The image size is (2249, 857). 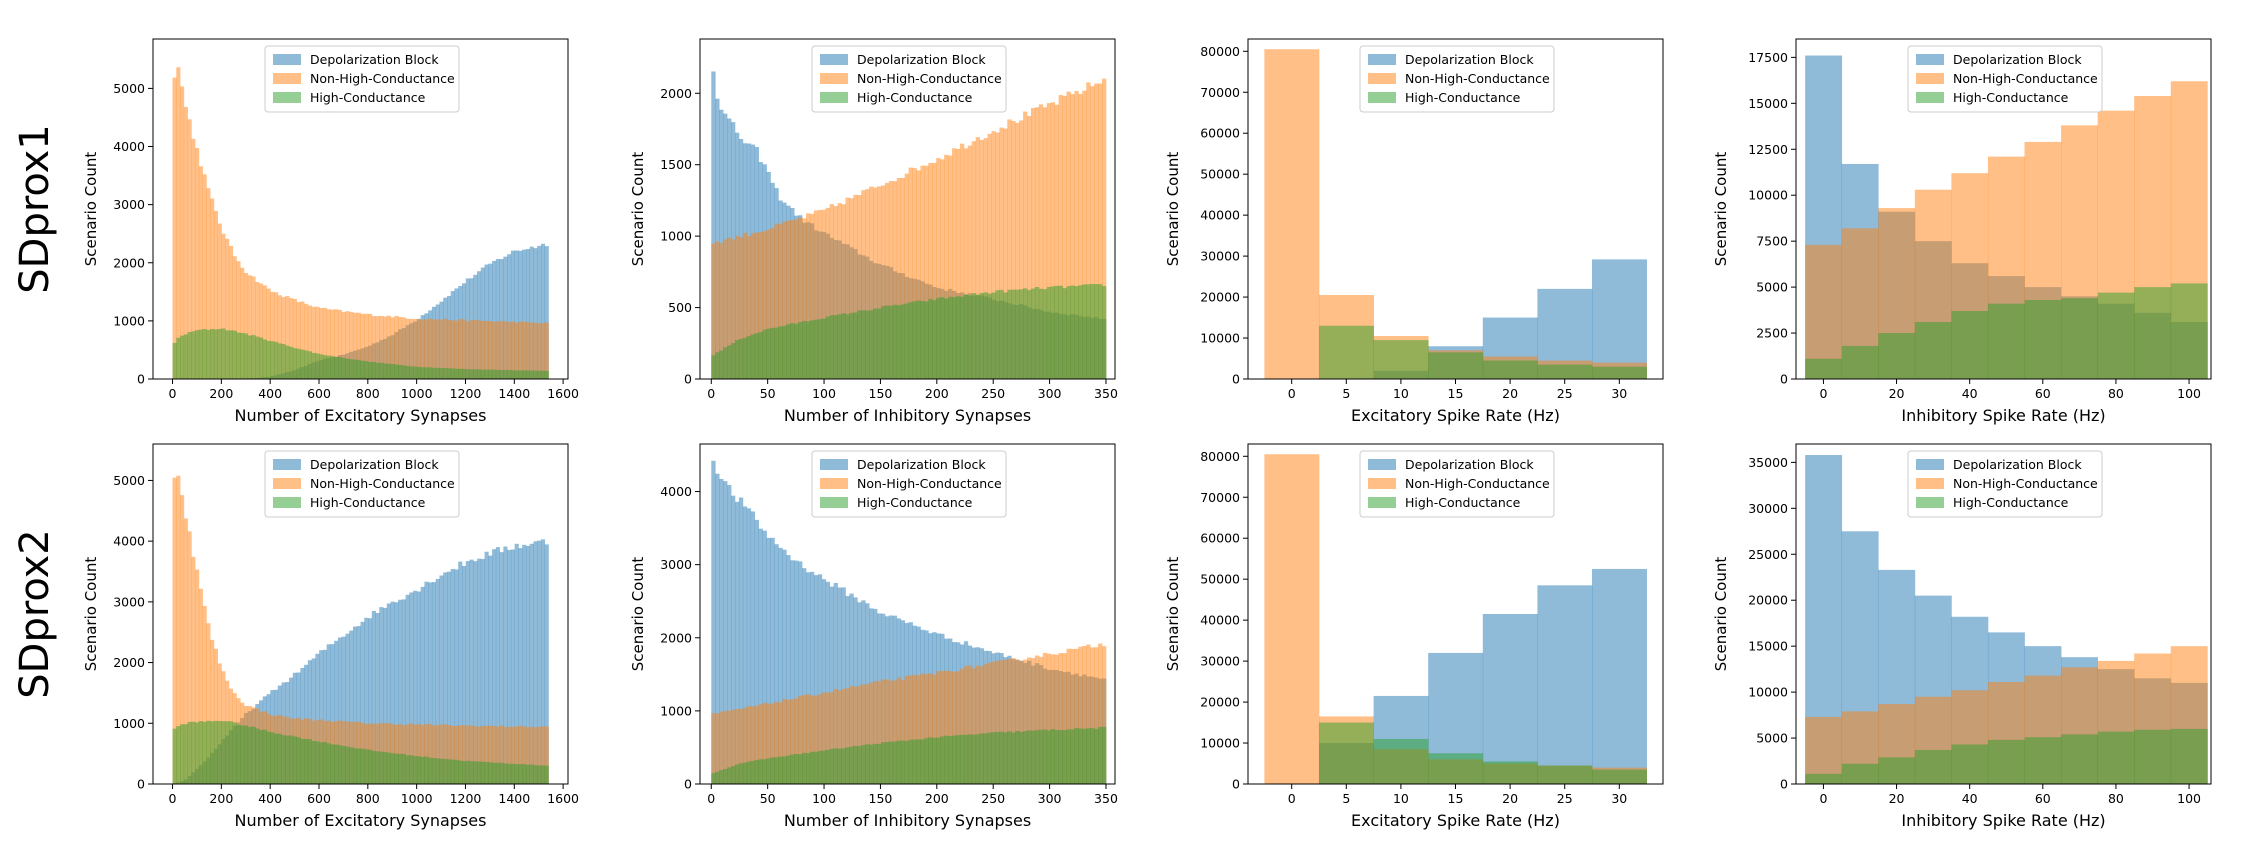 What do you see at coordinates (1510, 798) in the screenshot?
I see `x-tick-label: 20` at bounding box center [1510, 798].